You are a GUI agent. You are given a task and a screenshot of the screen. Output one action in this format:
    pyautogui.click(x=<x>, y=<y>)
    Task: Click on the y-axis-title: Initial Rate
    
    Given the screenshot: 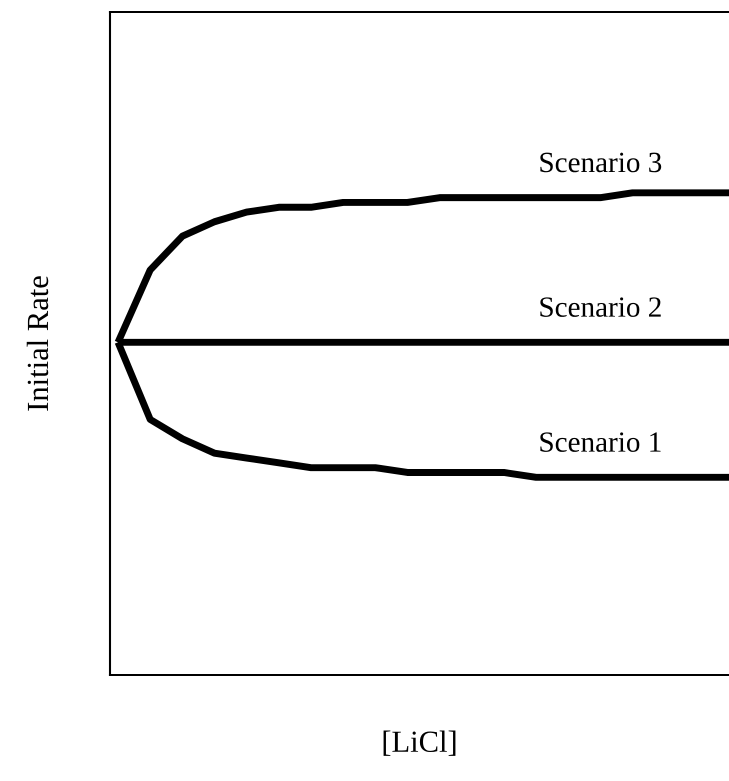 What is the action you would take?
    pyautogui.click(x=37, y=343)
    